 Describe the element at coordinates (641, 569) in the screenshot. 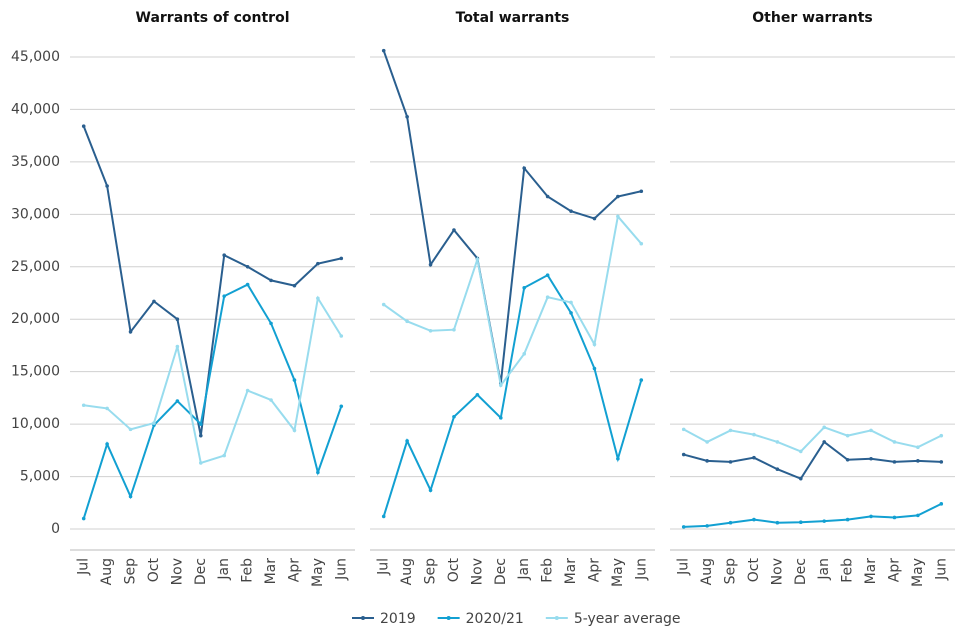

I see `x-tick-label: Jun` at that location.